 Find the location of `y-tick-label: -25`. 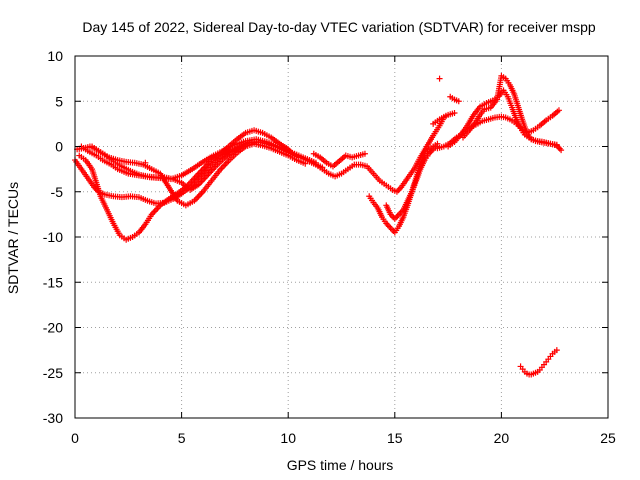

y-tick-label: -25 is located at coordinates (53, 373).